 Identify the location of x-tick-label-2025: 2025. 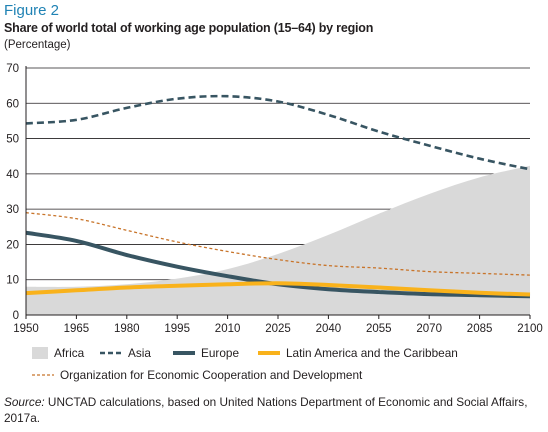
(278, 329).